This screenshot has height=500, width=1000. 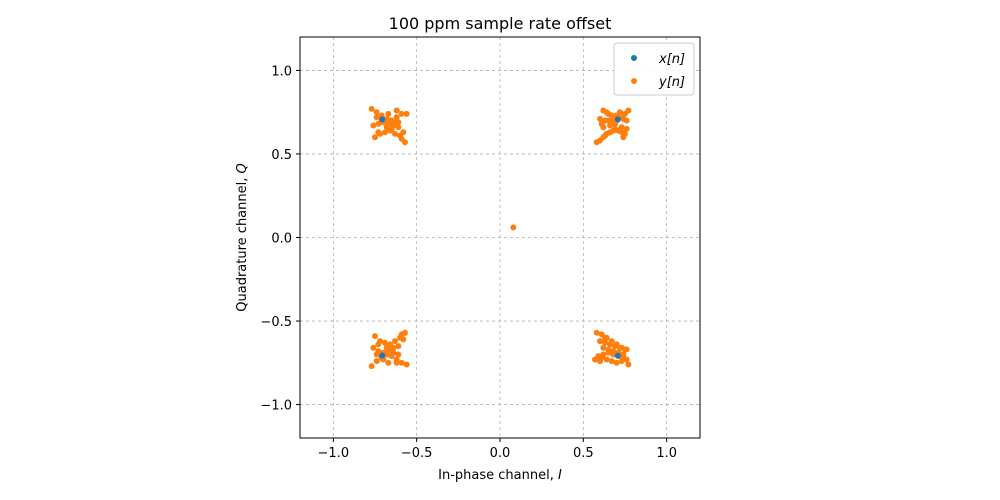 What do you see at coordinates (281, 155) in the screenshot?
I see `y-tick-label: 0.5` at bounding box center [281, 155].